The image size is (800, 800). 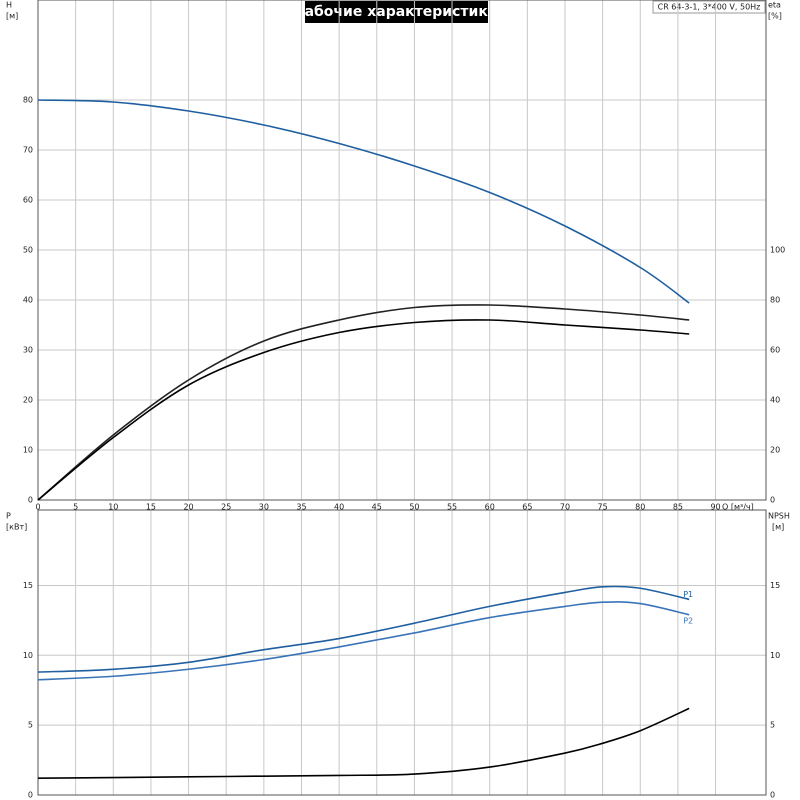 What do you see at coordinates (775, 655) in the screenshot?
I see `y2-tick-label: 10` at bounding box center [775, 655].